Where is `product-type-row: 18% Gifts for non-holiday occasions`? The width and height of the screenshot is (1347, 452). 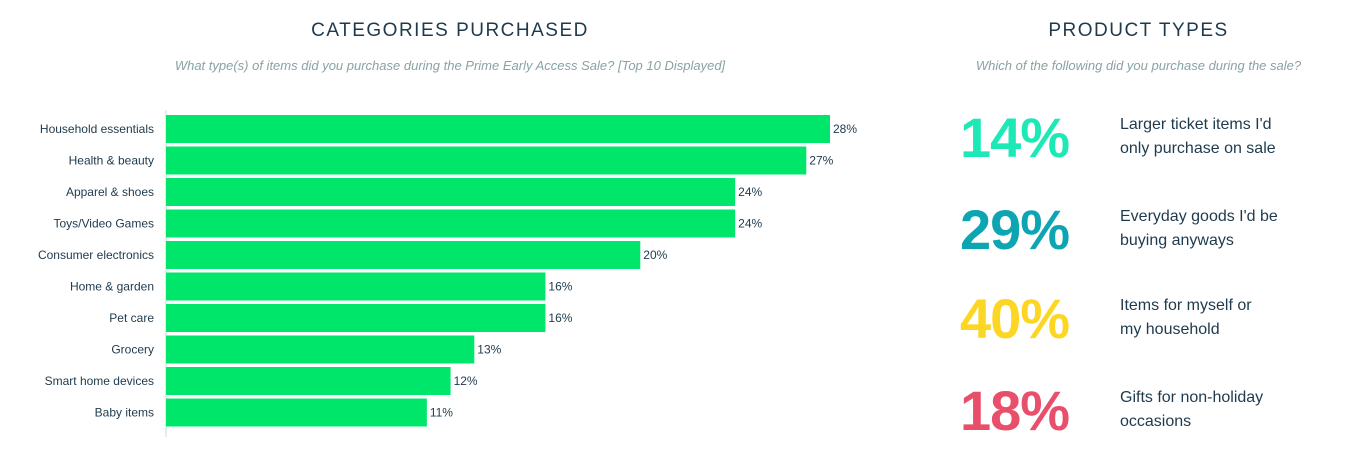 product-type-row: 18% Gifts for non-holiday occasions is located at coordinates (1150, 410).